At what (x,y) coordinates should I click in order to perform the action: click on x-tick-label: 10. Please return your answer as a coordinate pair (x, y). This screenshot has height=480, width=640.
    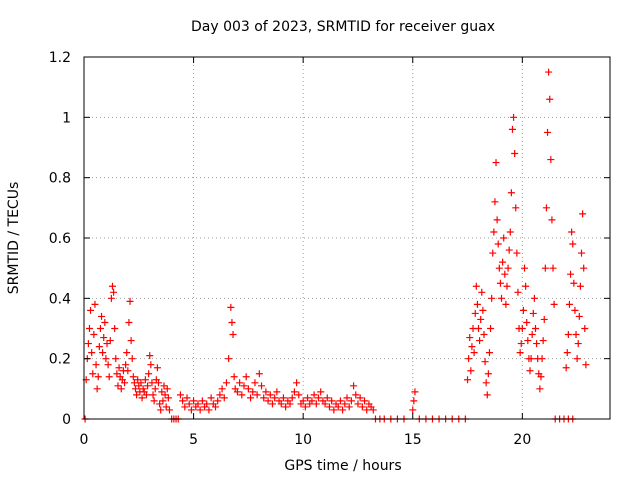
    Looking at the image, I should click on (303, 440).